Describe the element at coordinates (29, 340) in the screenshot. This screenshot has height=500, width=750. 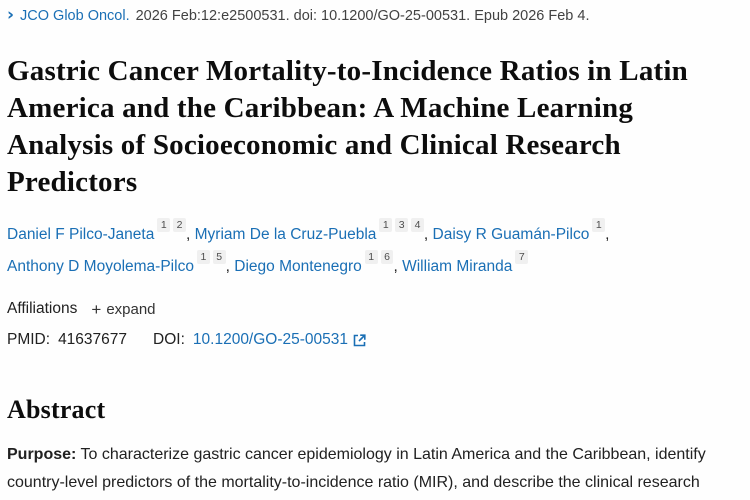
I see `pmid-label: PMID:` at that location.